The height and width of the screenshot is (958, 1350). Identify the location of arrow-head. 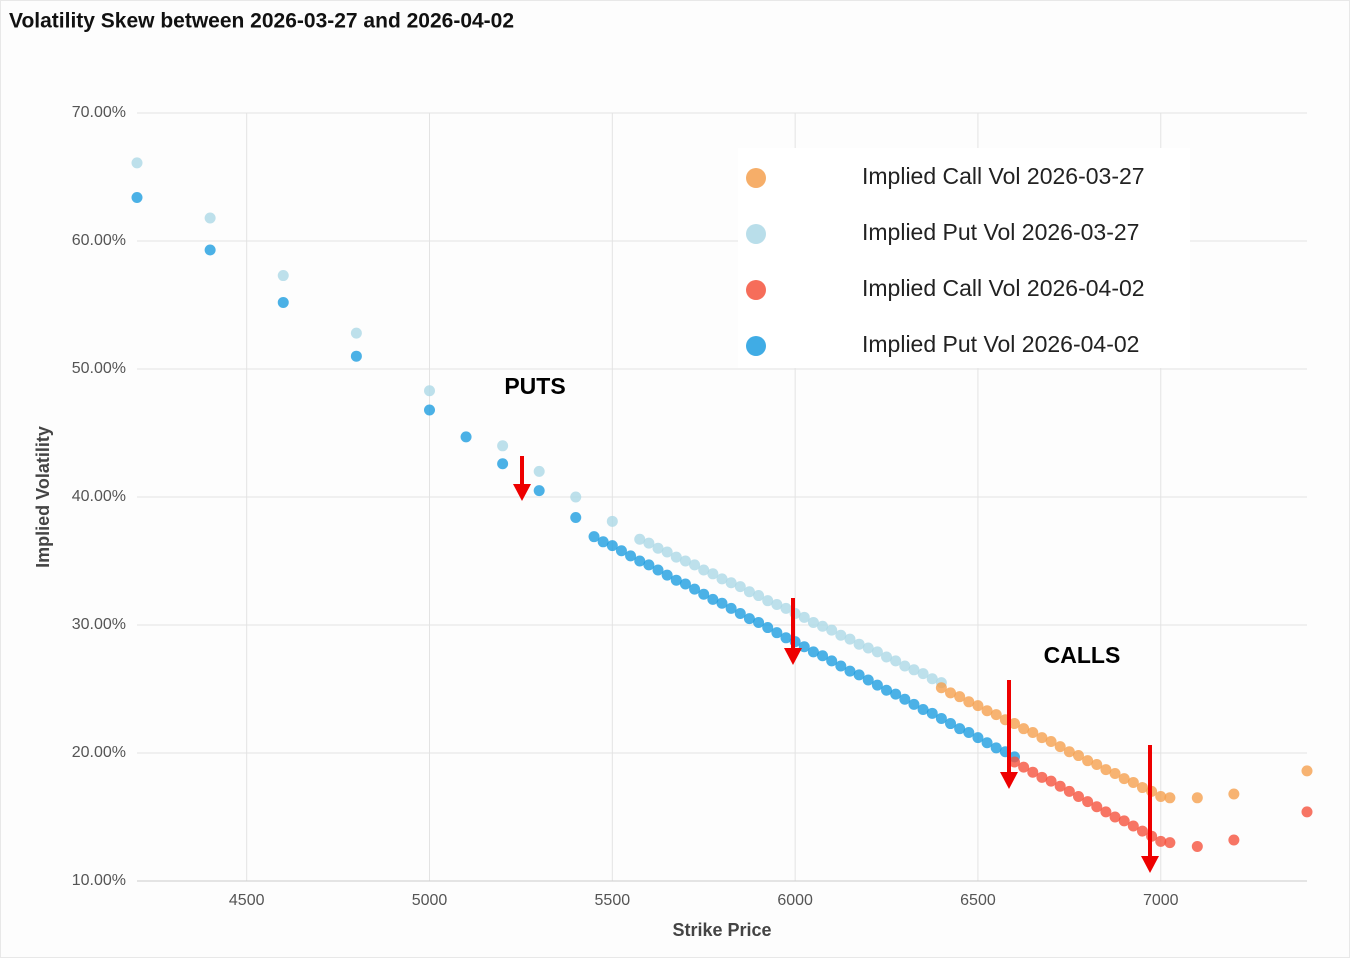
(793, 656).